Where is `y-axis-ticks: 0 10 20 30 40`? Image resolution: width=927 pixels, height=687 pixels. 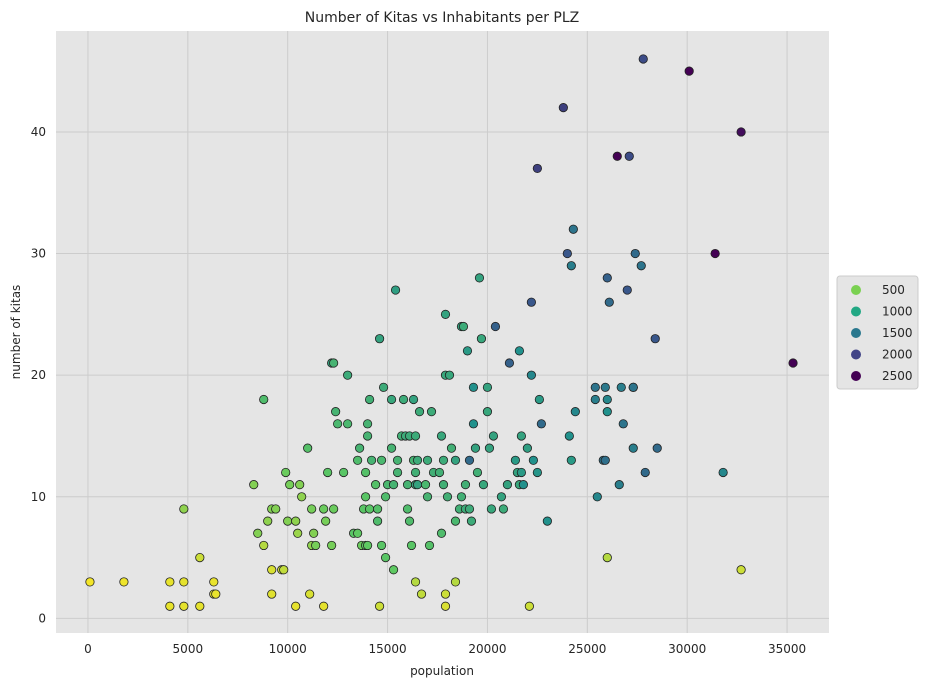 y-axis-ticks: 0 10 20 30 40 is located at coordinates (38, 375).